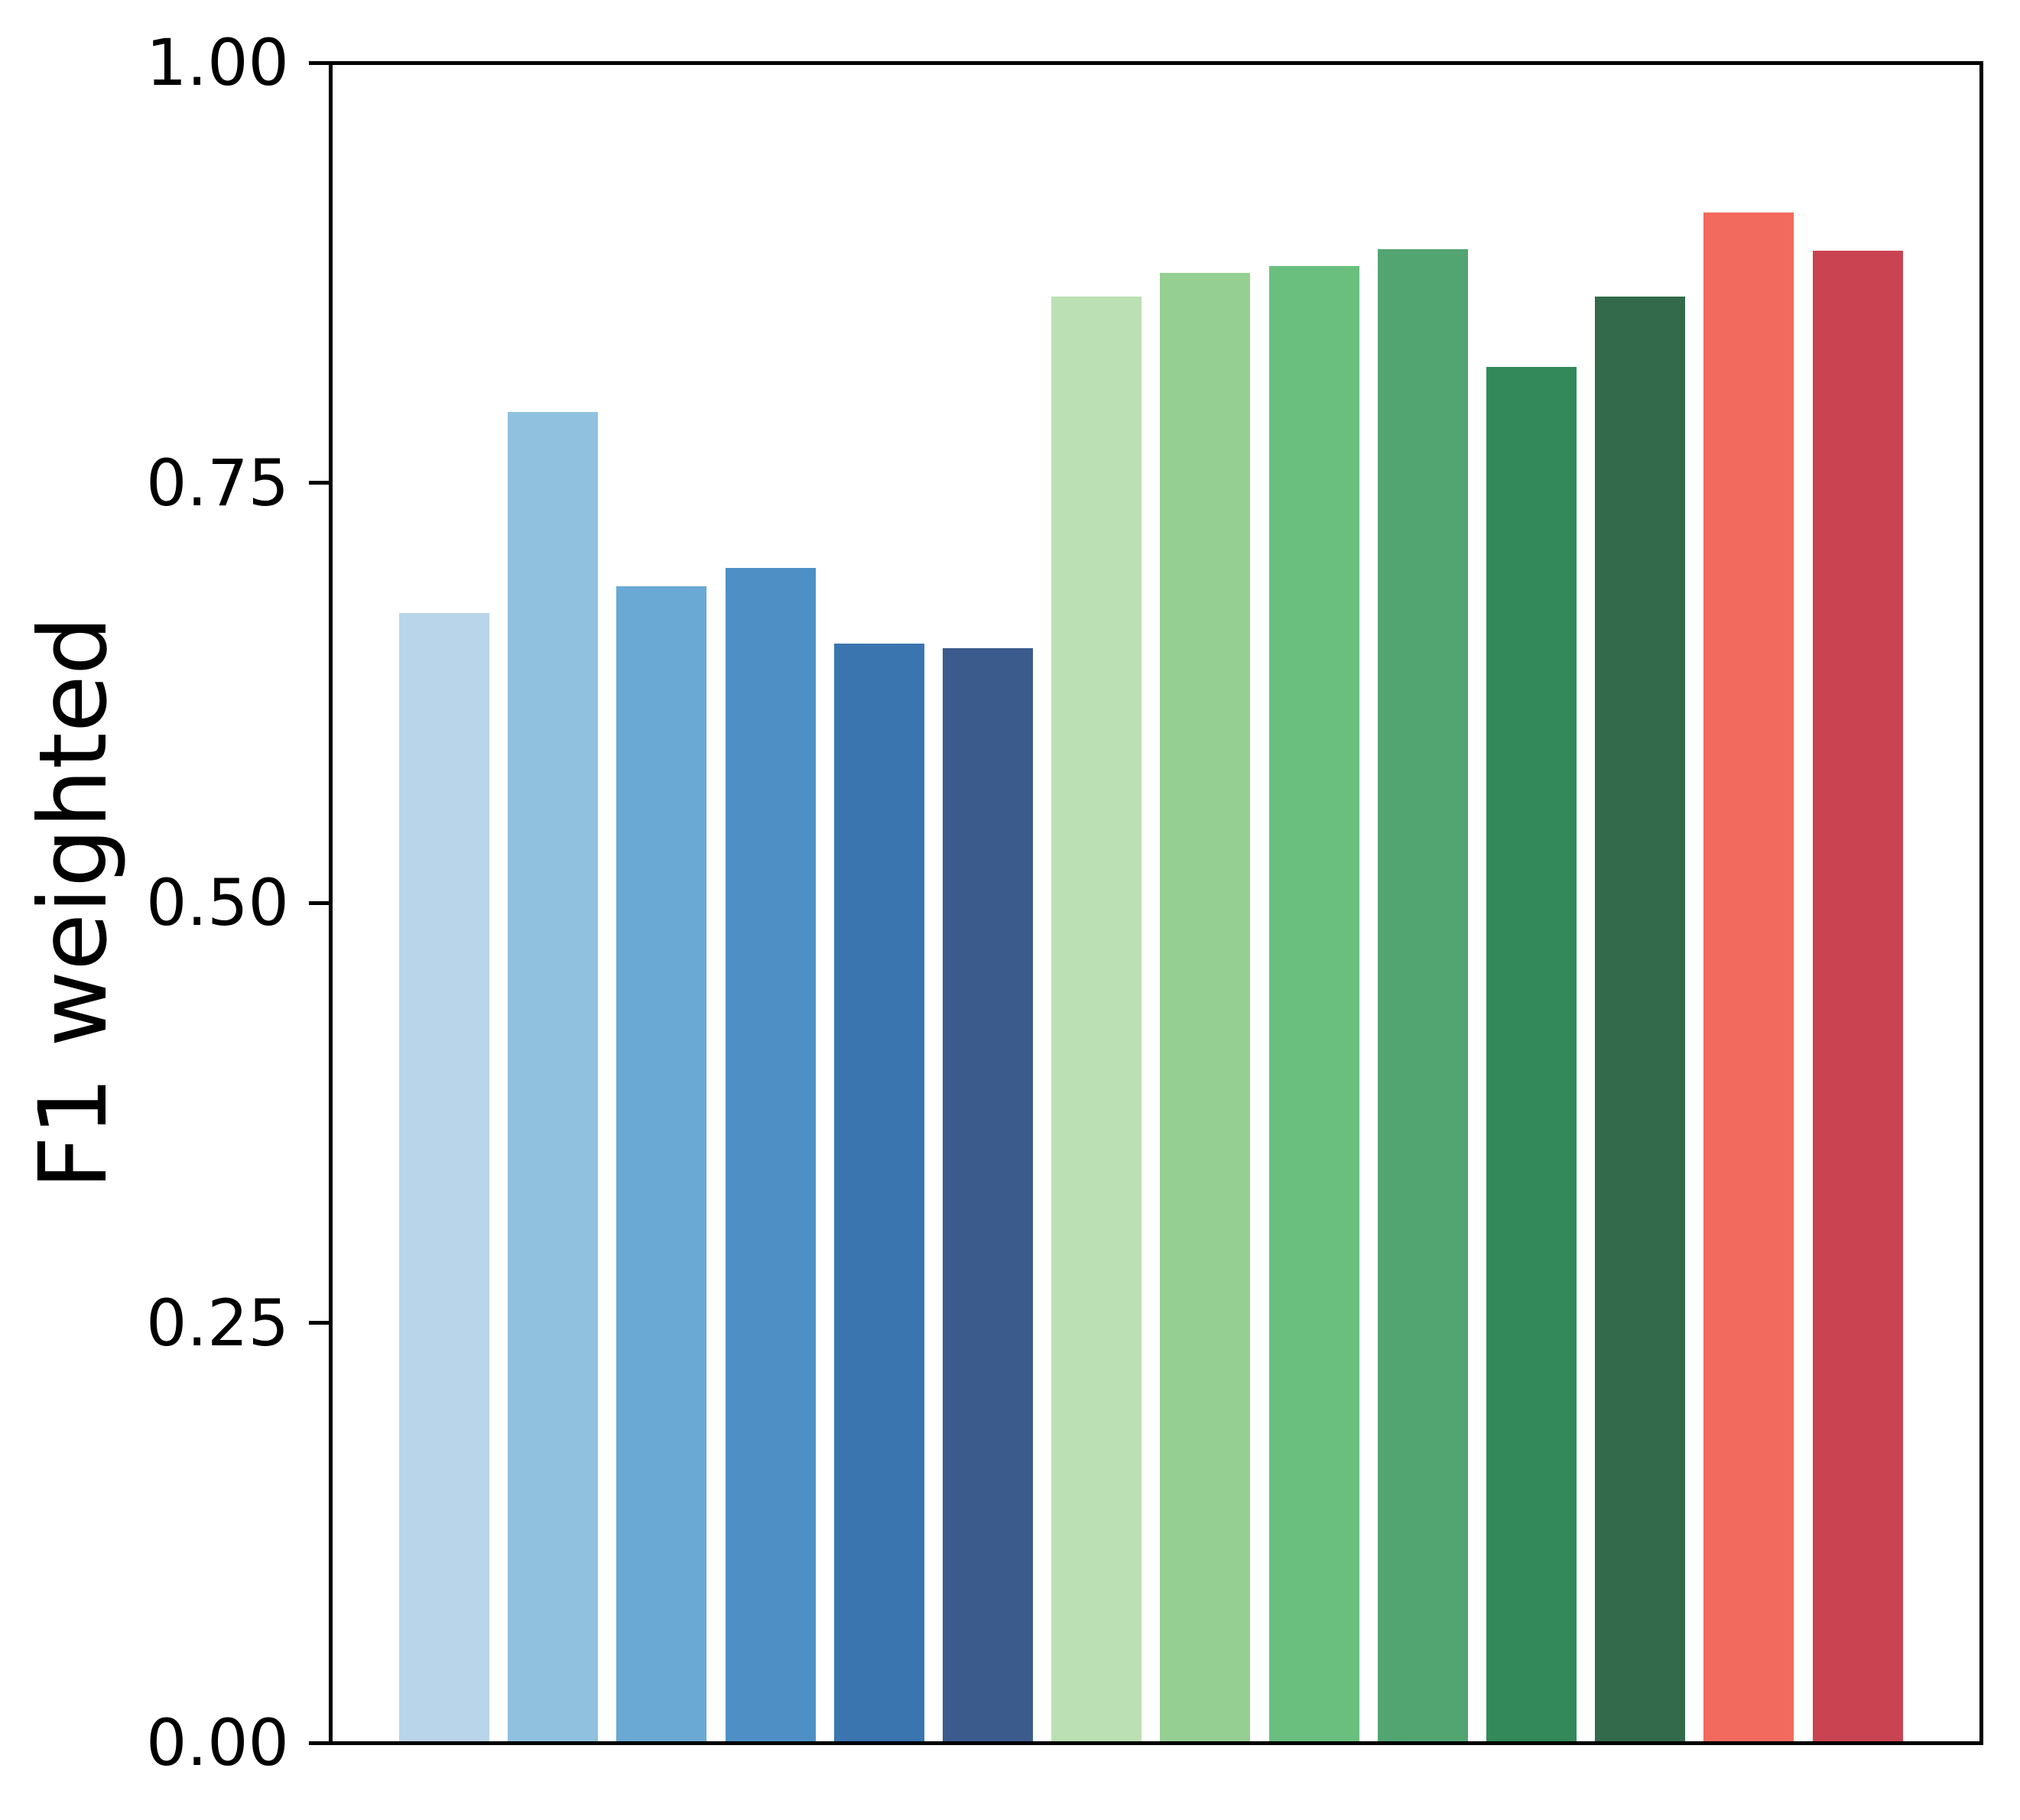 The image size is (2020, 1820). Describe the element at coordinates (217, 483) in the screenshot. I see `y-tick-label: 0.75` at that location.